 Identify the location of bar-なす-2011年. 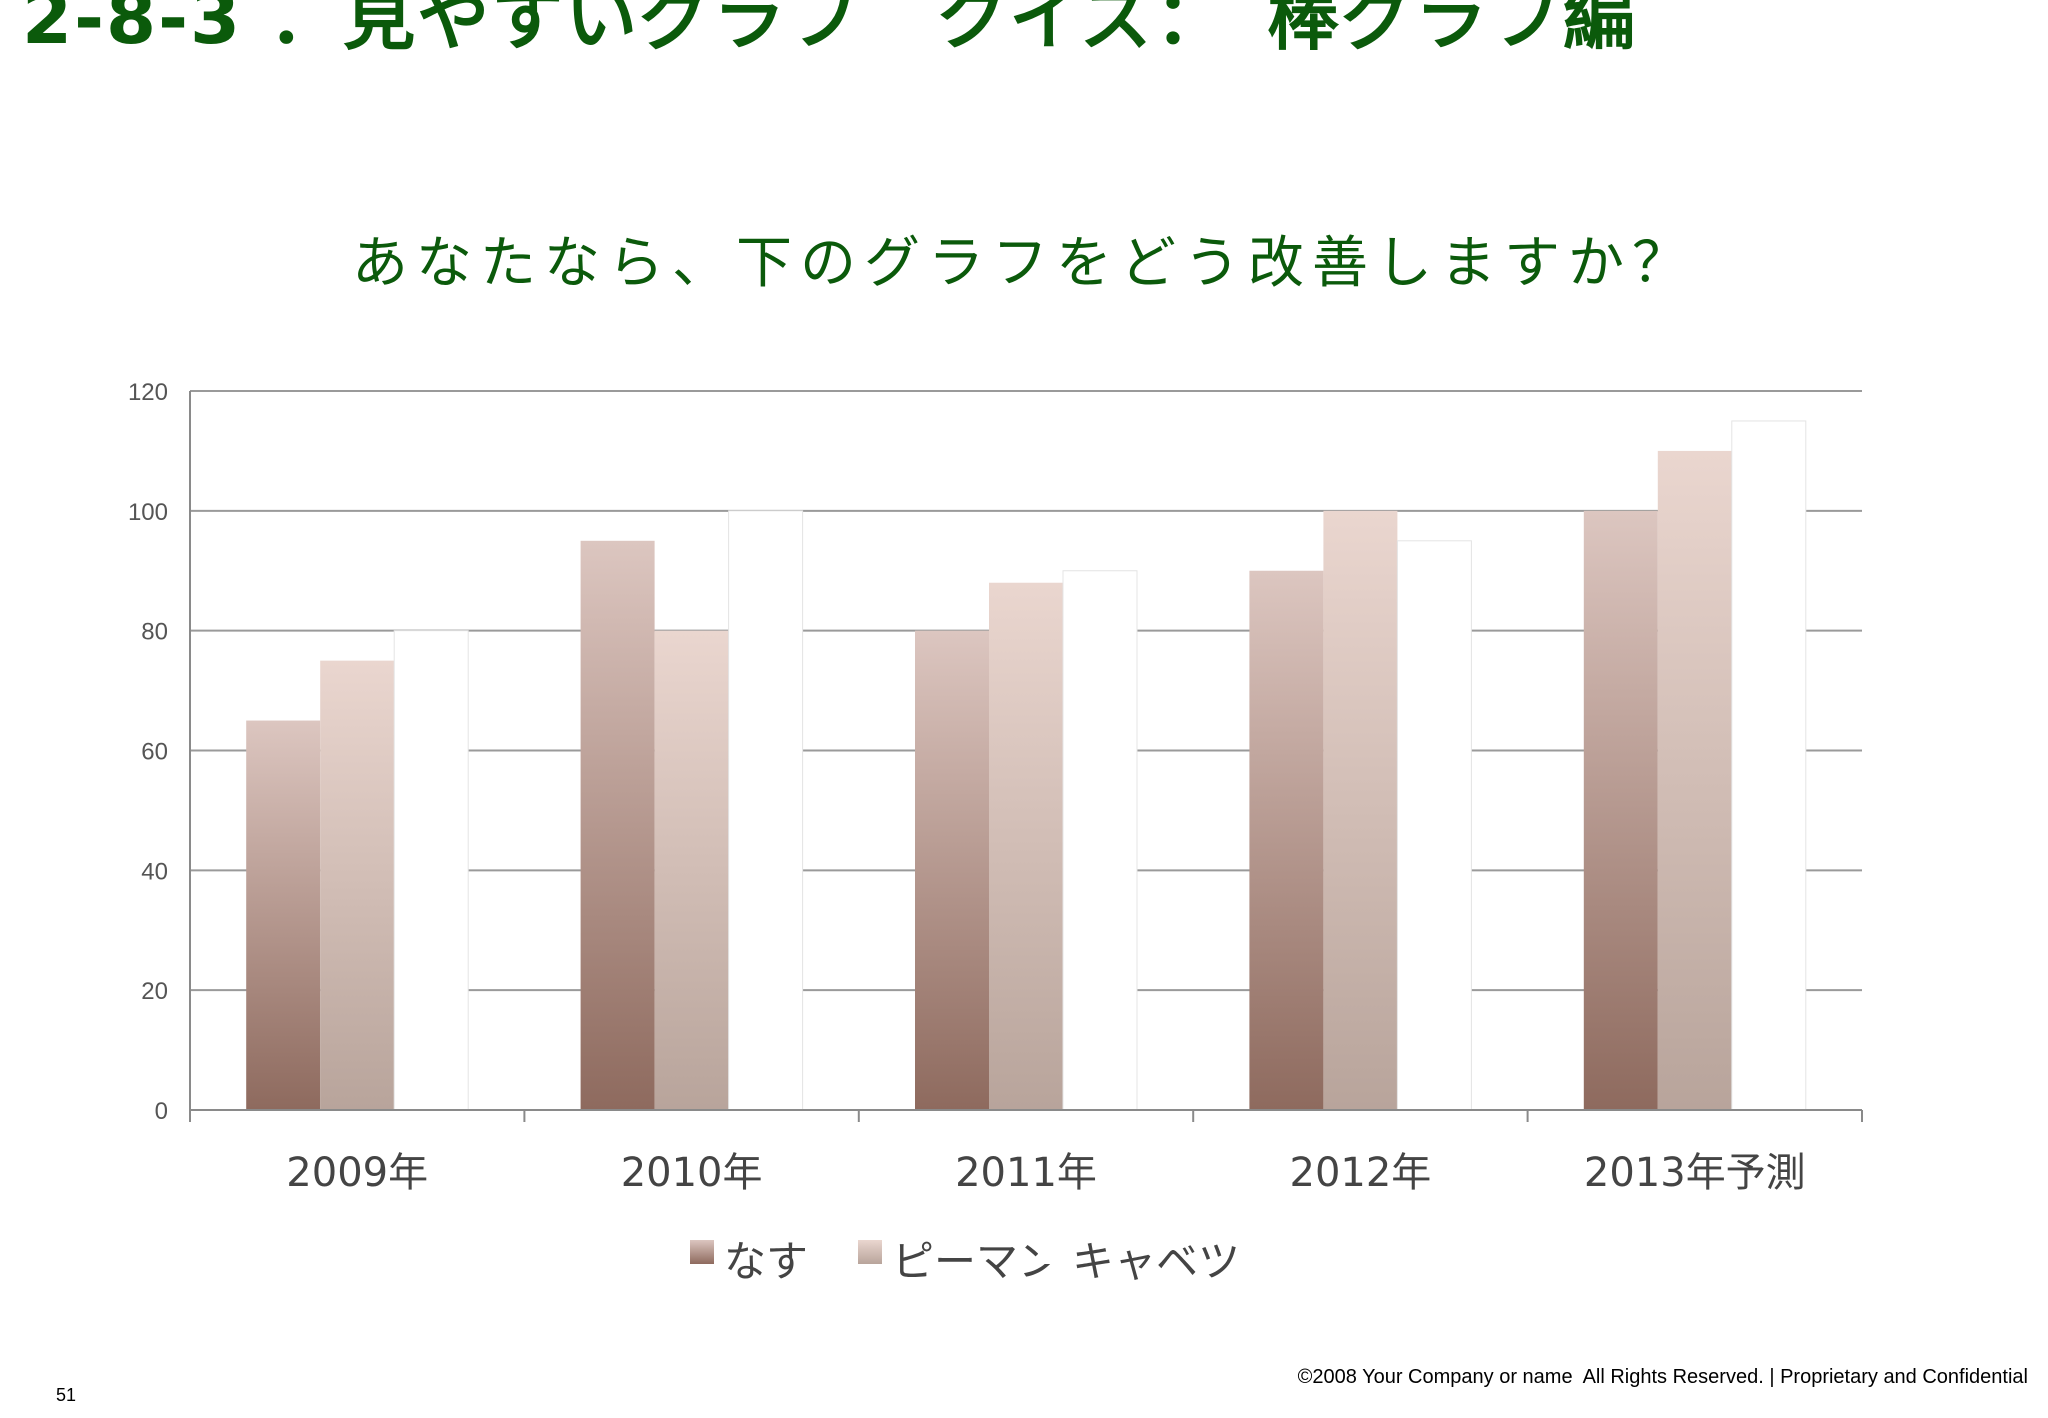
(952, 870).